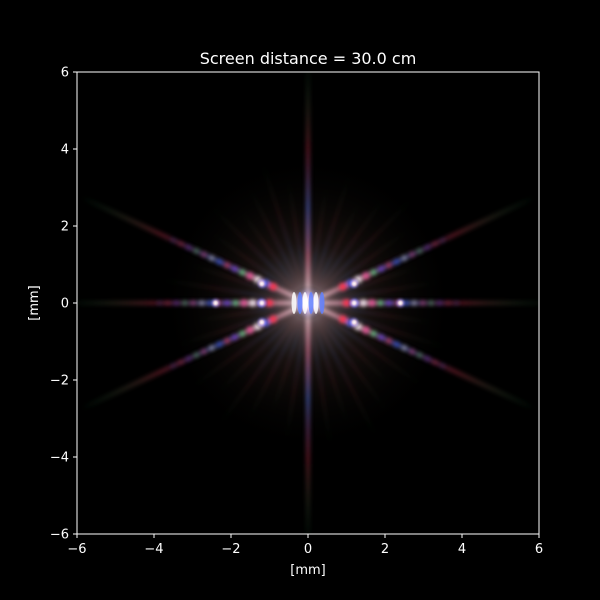 This screenshot has height=600, width=600. I want to click on x-tick-label: −6, so click(76, 549).